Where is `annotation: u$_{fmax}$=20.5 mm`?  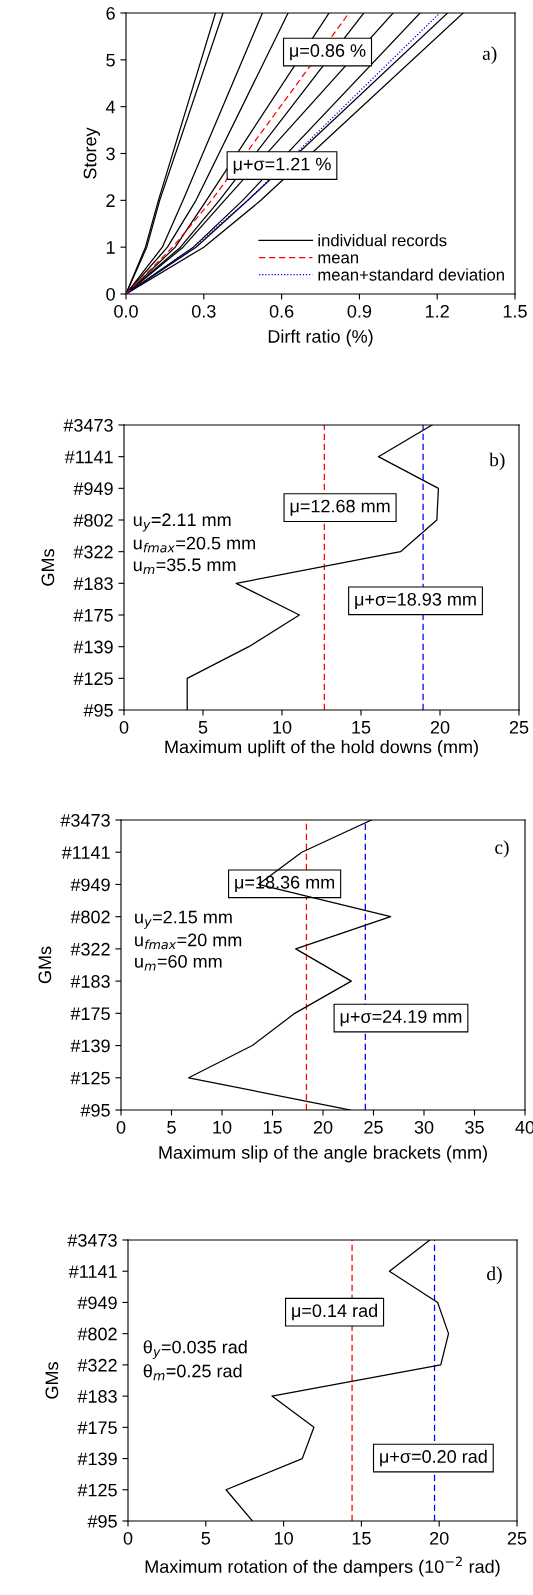 annotation: u$_{fmax}$=20.5 mm is located at coordinates (194, 544).